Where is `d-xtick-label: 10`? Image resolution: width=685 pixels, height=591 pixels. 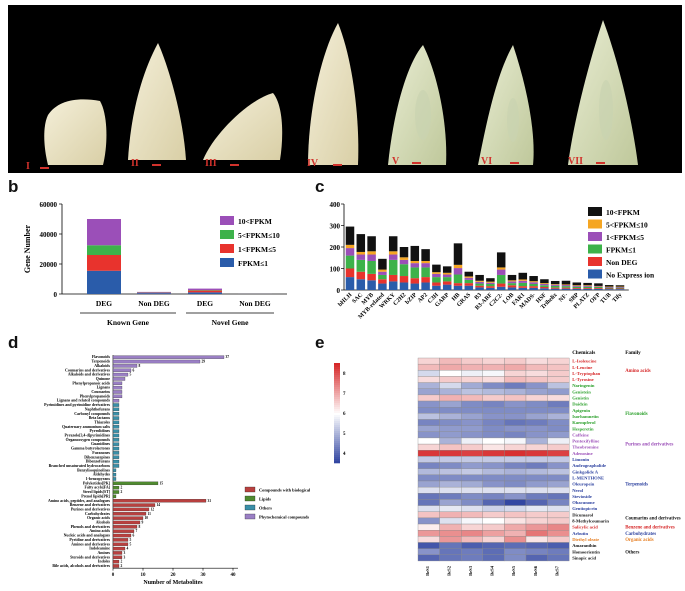 d-xtick-label: 10 is located at coordinates (144, 575).